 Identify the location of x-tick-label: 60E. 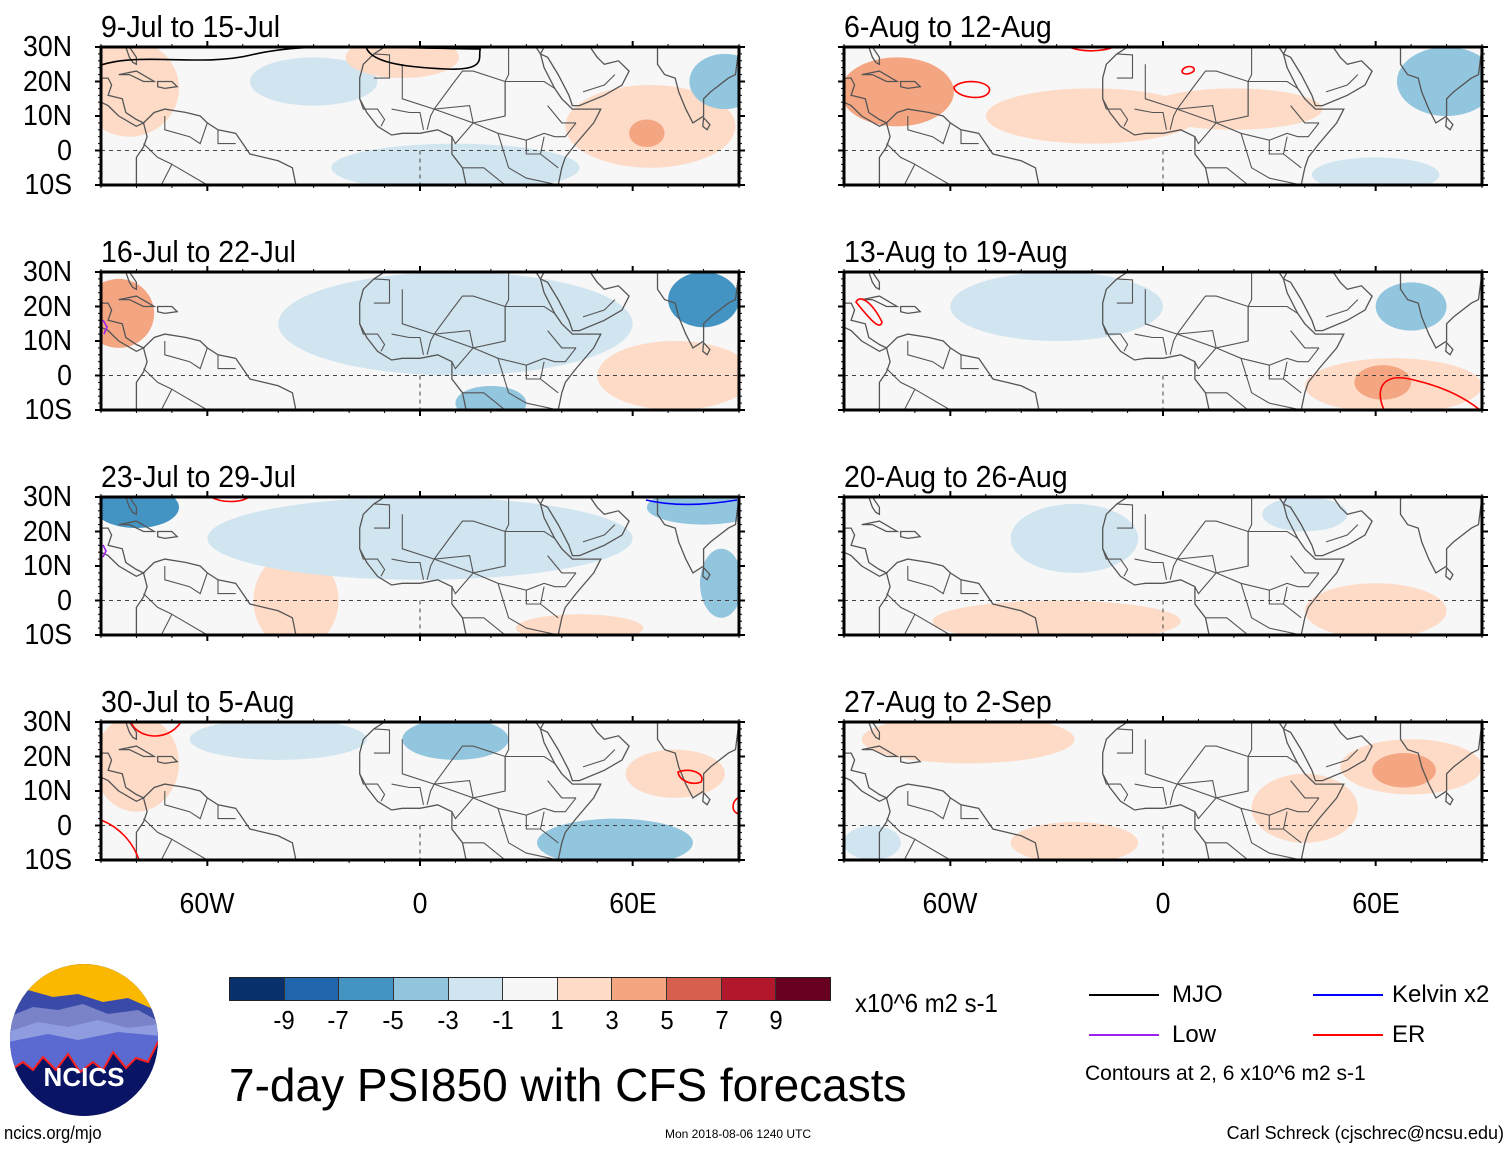
(1375, 904).